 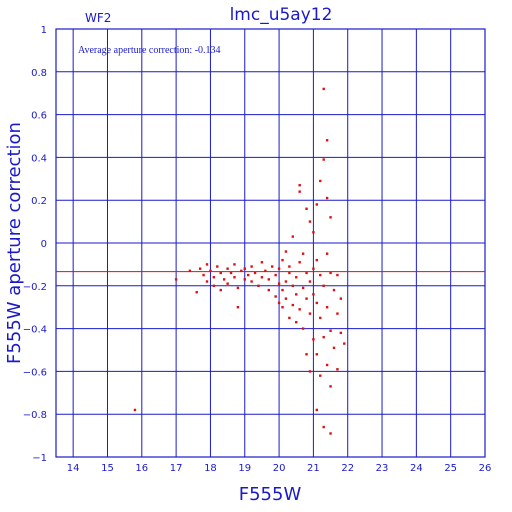 I want to click on y-tick-label: 0.8, so click(x=39, y=73).